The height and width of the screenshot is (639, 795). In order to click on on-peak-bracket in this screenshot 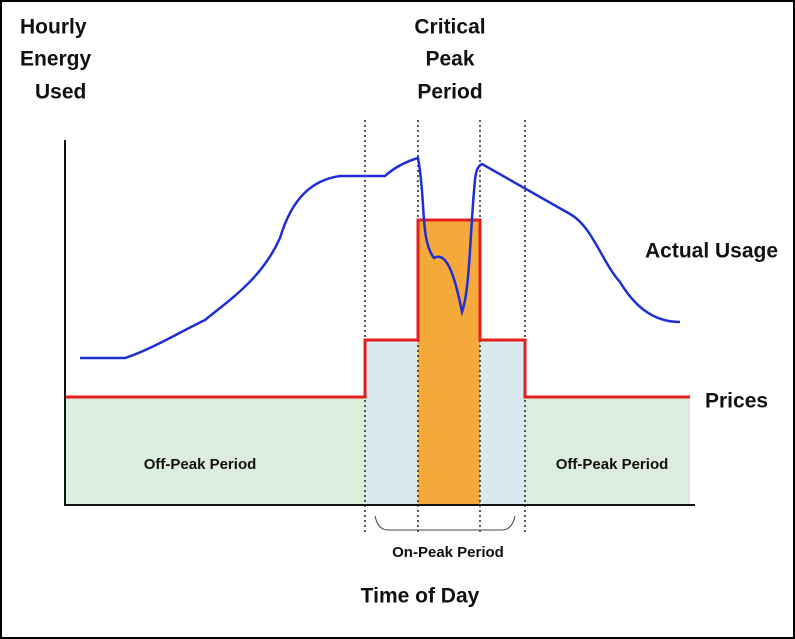, I will do `click(445, 523)`.